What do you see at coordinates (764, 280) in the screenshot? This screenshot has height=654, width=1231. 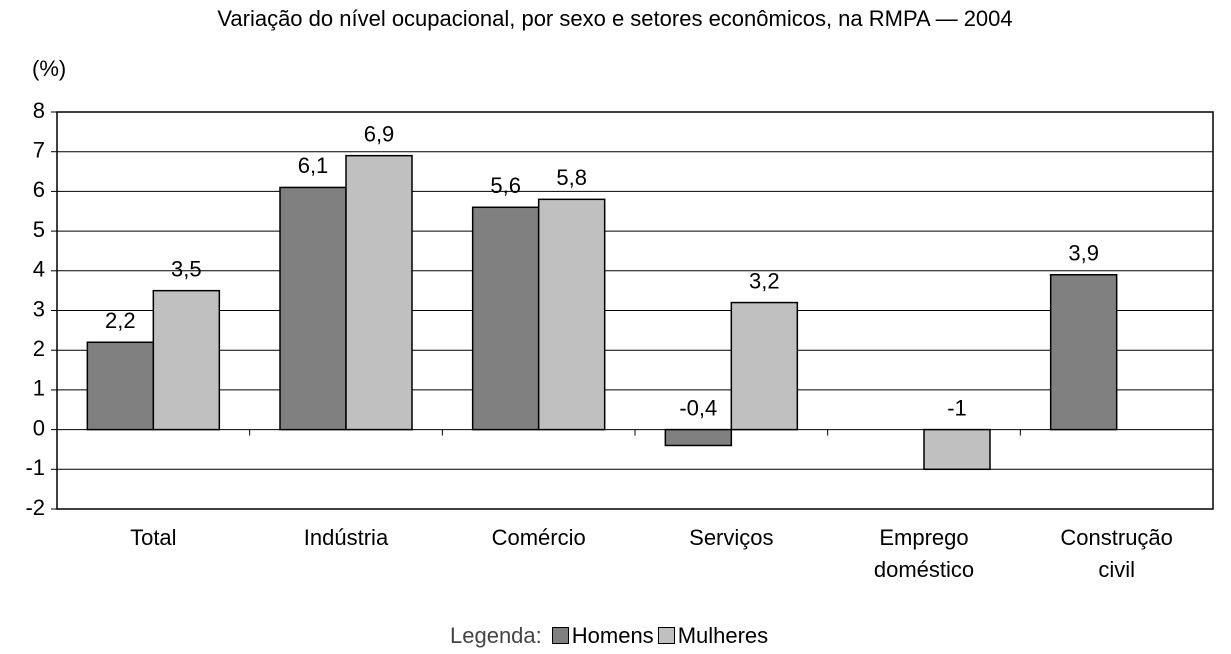 I see `value-label: 3,2` at bounding box center [764, 280].